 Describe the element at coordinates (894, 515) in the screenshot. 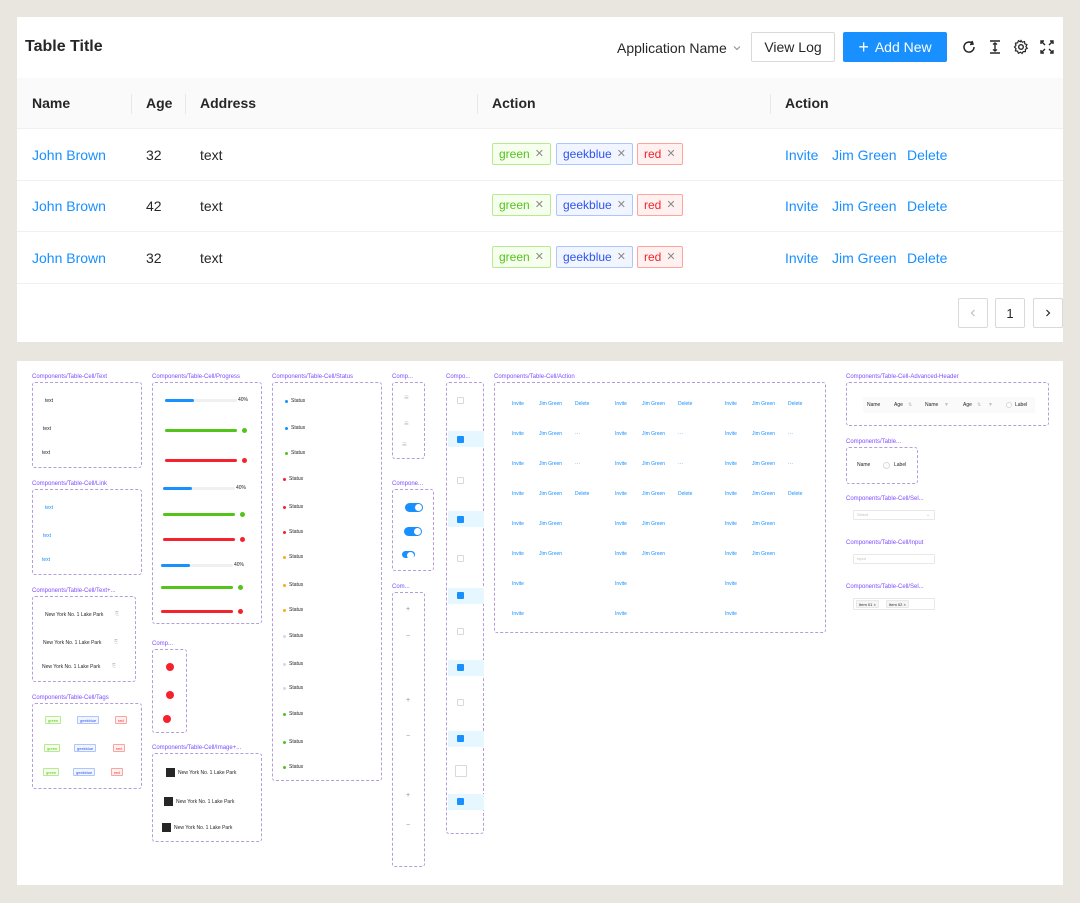

I see `select-input: Select` at that location.